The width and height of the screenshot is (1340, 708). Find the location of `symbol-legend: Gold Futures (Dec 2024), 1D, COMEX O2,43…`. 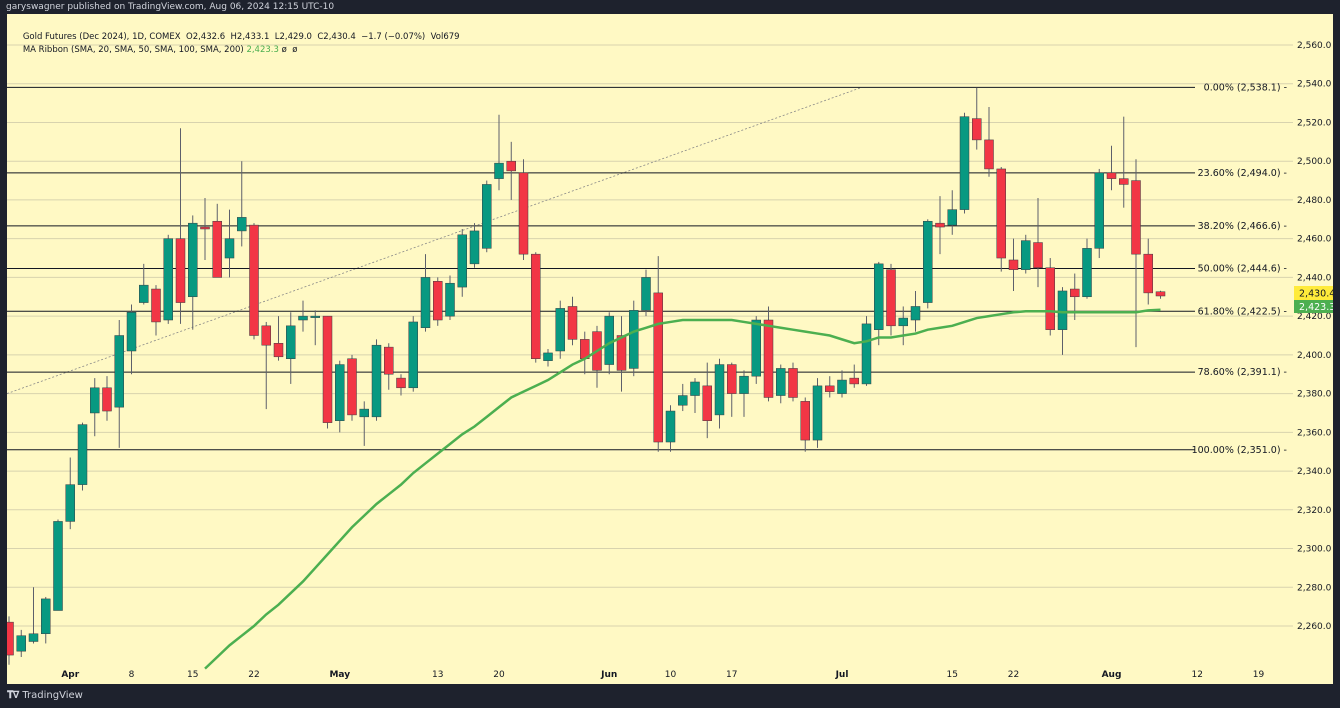

symbol-legend: Gold Futures (Dec 2024), 1D, COMEX O2,43… is located at coordinates (236, 37).